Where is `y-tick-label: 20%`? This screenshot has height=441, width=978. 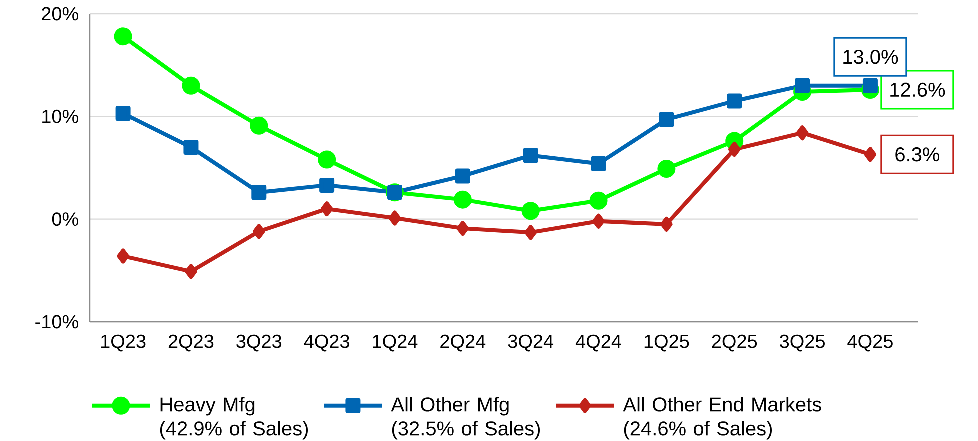 y-tick-label: 20% is located at coordinates (60, 14).